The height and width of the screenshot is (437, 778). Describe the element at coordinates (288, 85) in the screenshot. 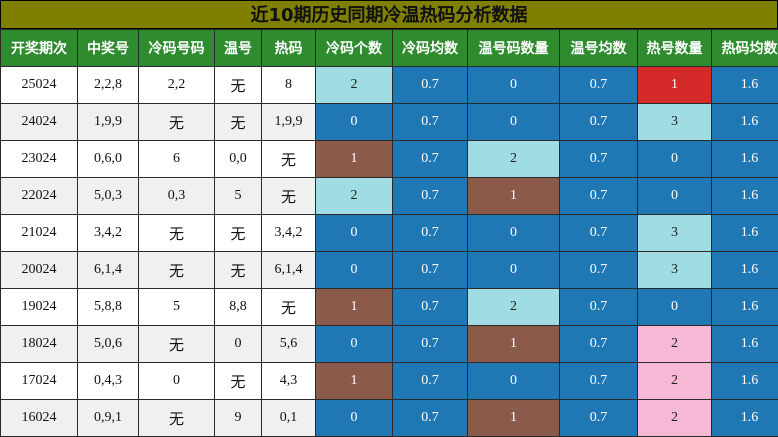

I see `hot-numbers-cell: 8` at that location.